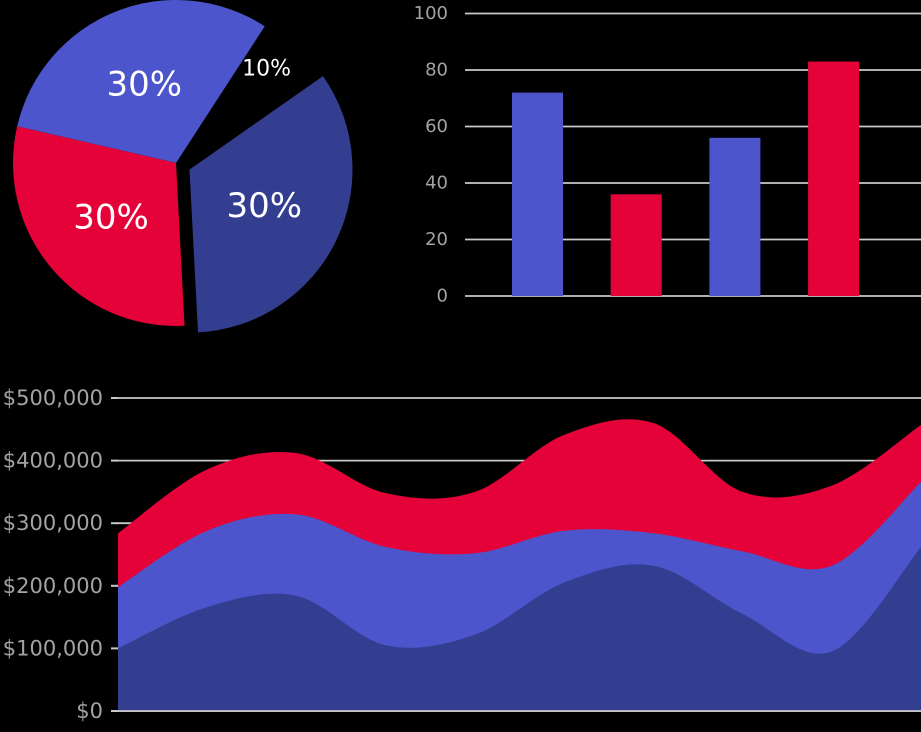 Image resolution: width=921 pixels, height=732 pixels. What do you see at coordinates (53, 523) in the screenshot?
I see `area-y-axis-label: $300,000` at bounding box center [53, 523].